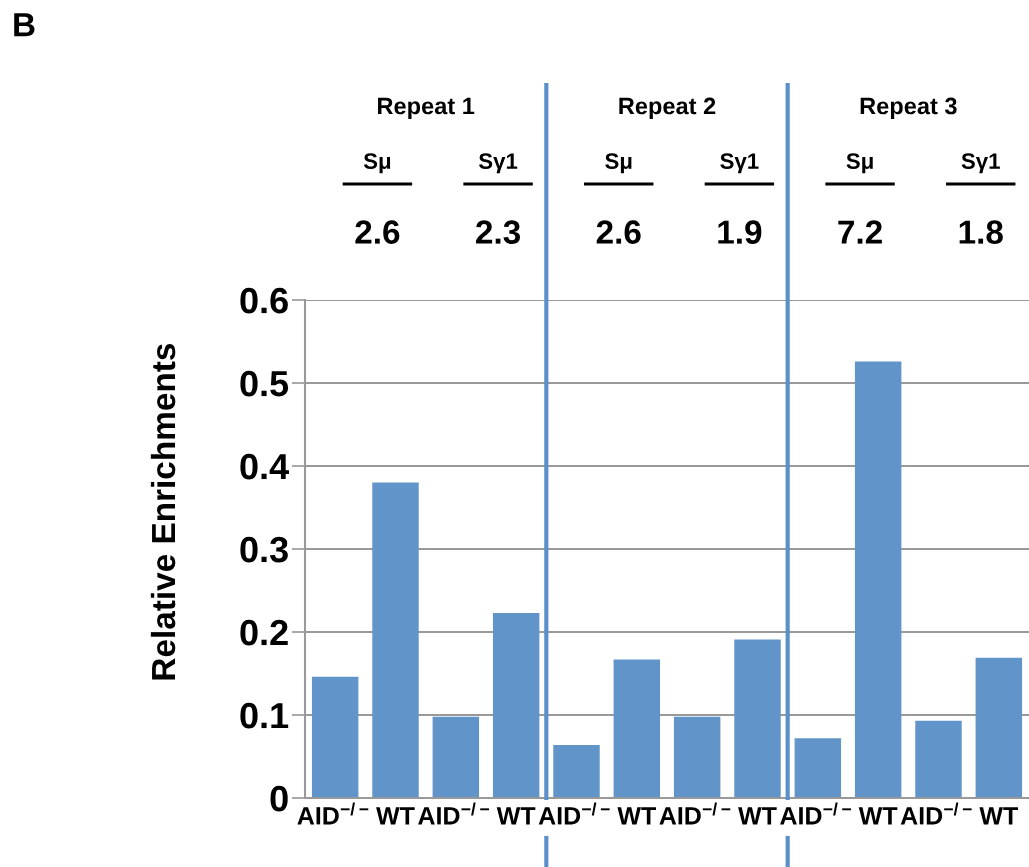  I want to click on y-tick-label: 0.5, so click(264, 383).